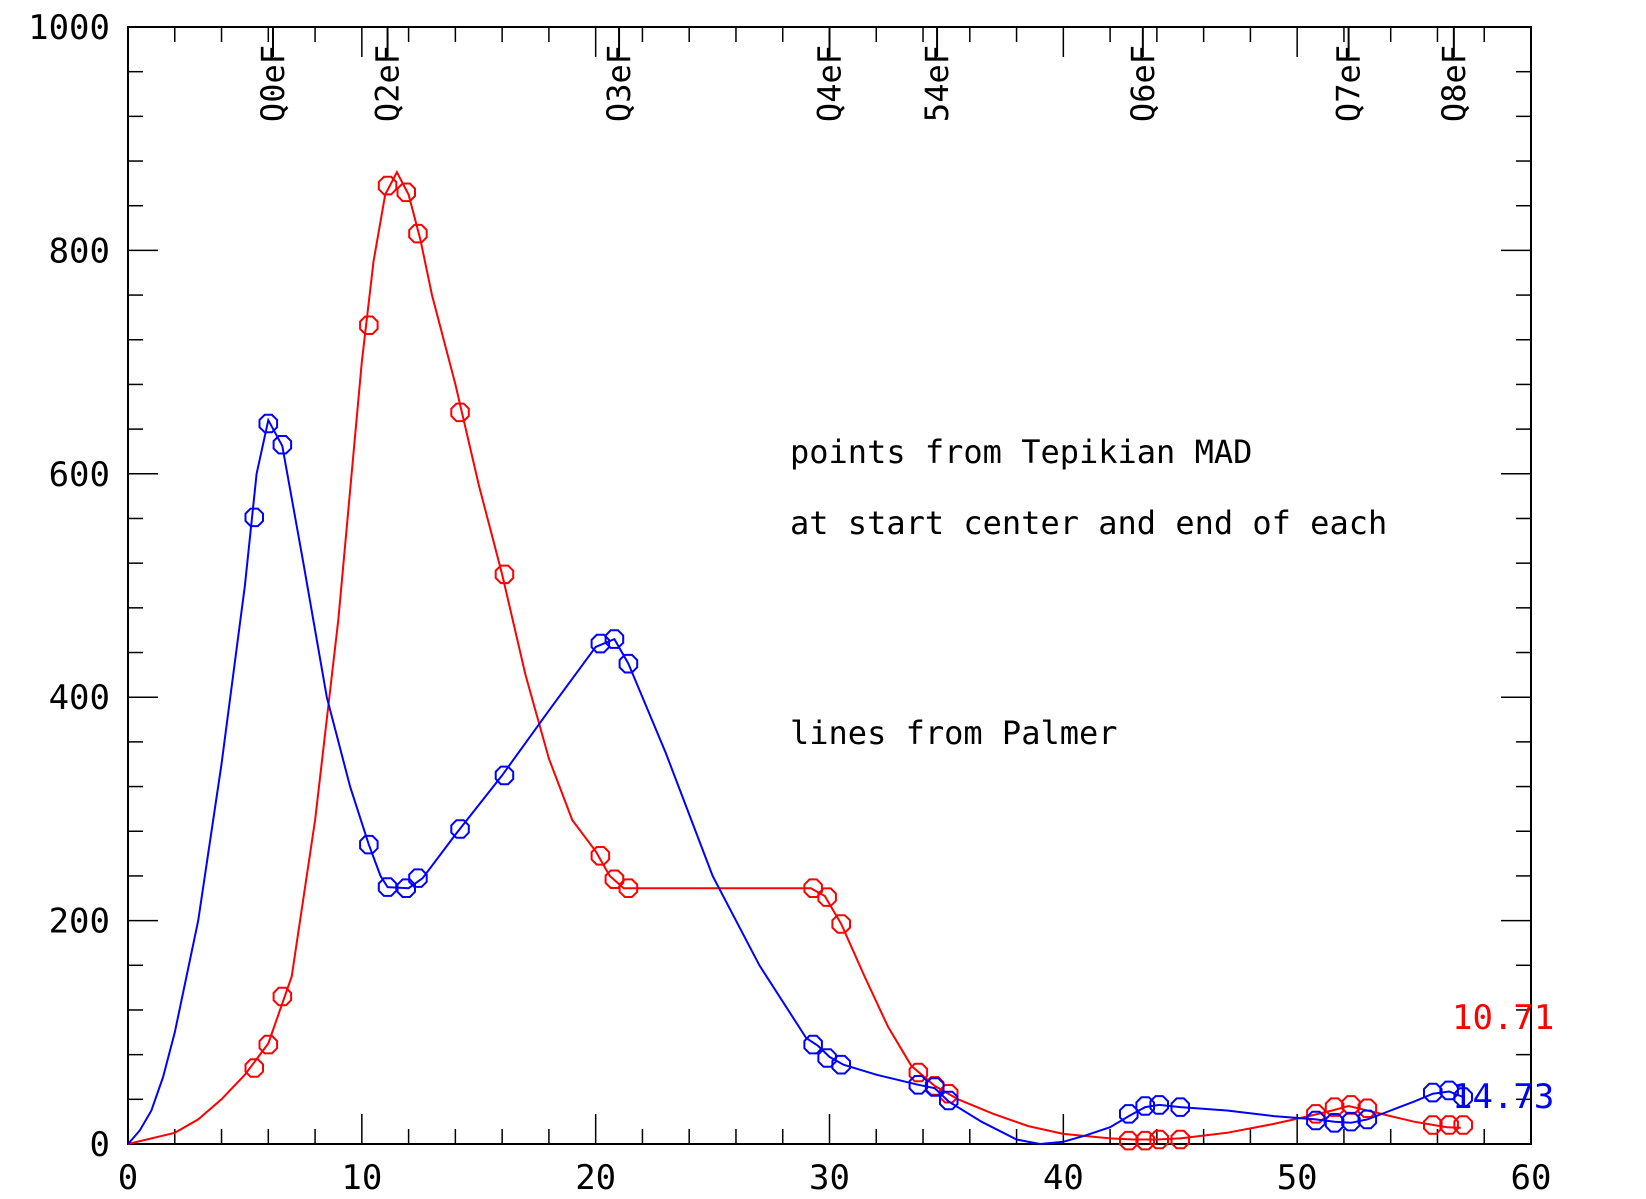 The width and height of the screenshot is (1646, 1199). I want to click on x-tick-label: 50, so click(1297, 1178).